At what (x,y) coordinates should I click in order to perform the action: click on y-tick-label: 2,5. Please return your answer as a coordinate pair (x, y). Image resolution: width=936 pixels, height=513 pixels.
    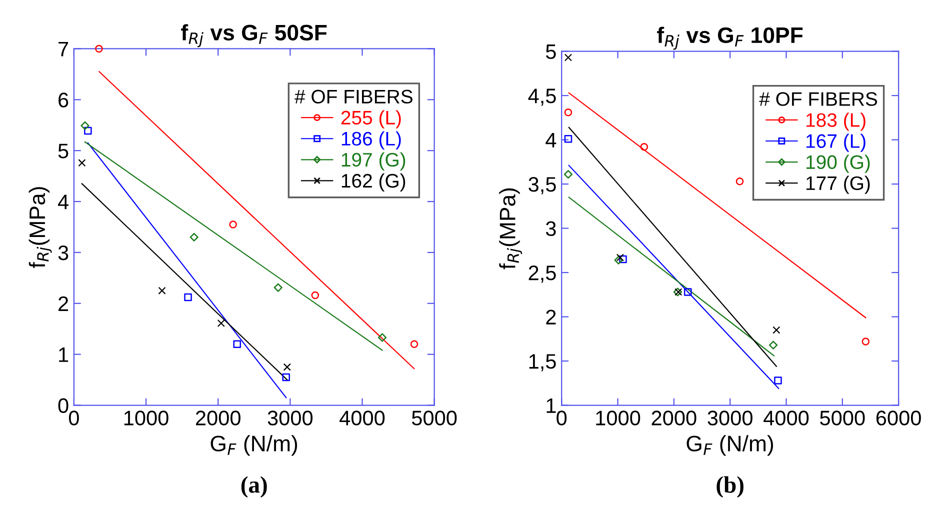
    Looking at the image, I should click on (542, 274).